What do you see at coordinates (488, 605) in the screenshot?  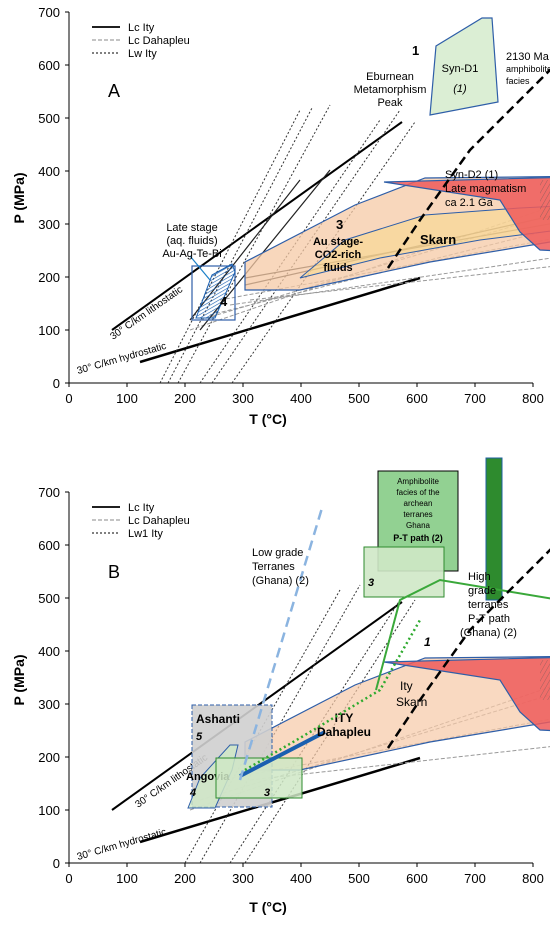 I see `high-grade-line-3: terranes` at bounding box center [488, 605].